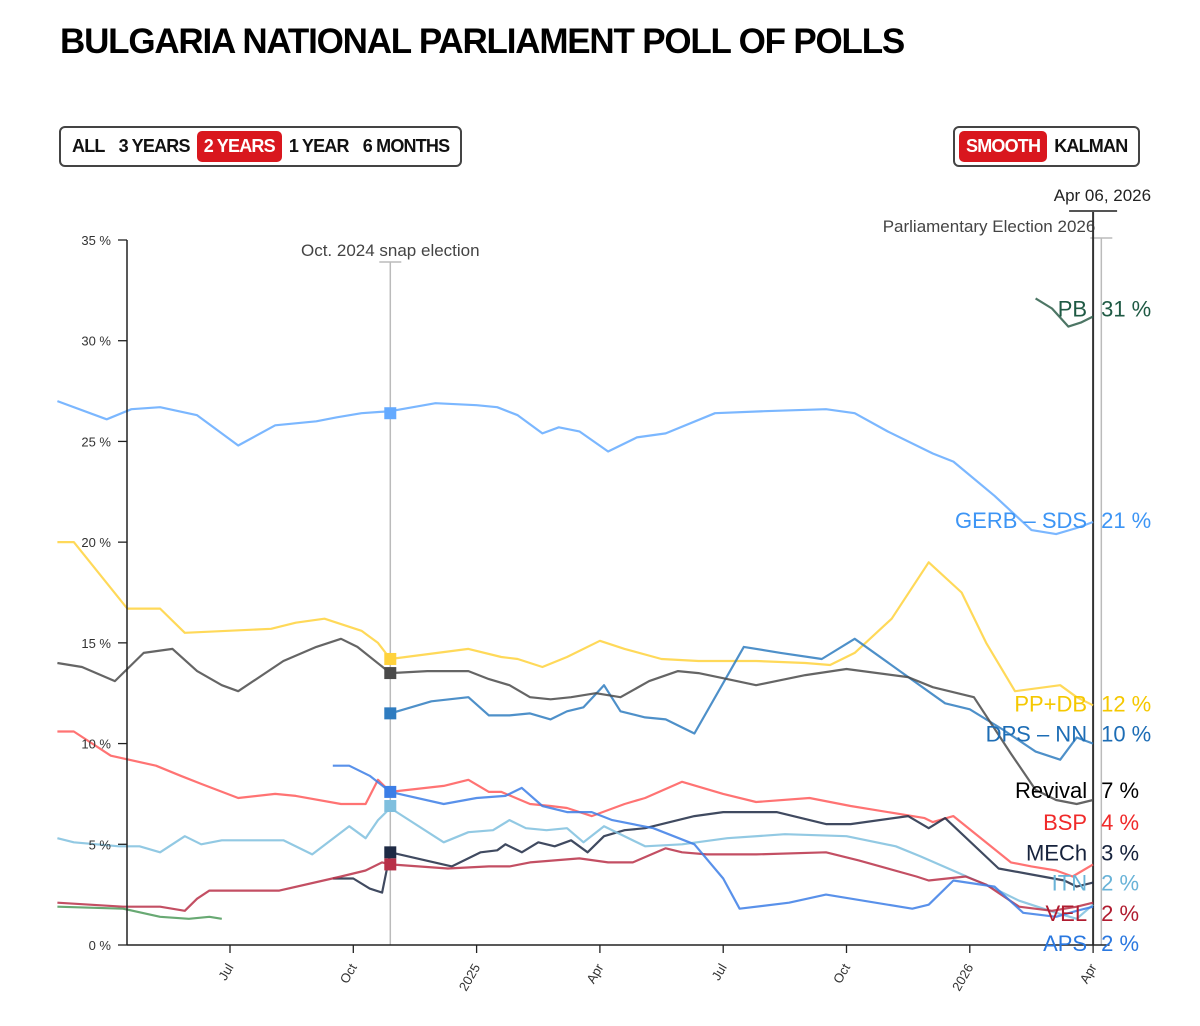  I want to click on y-tick-label: 25 %, so click(96, 441).